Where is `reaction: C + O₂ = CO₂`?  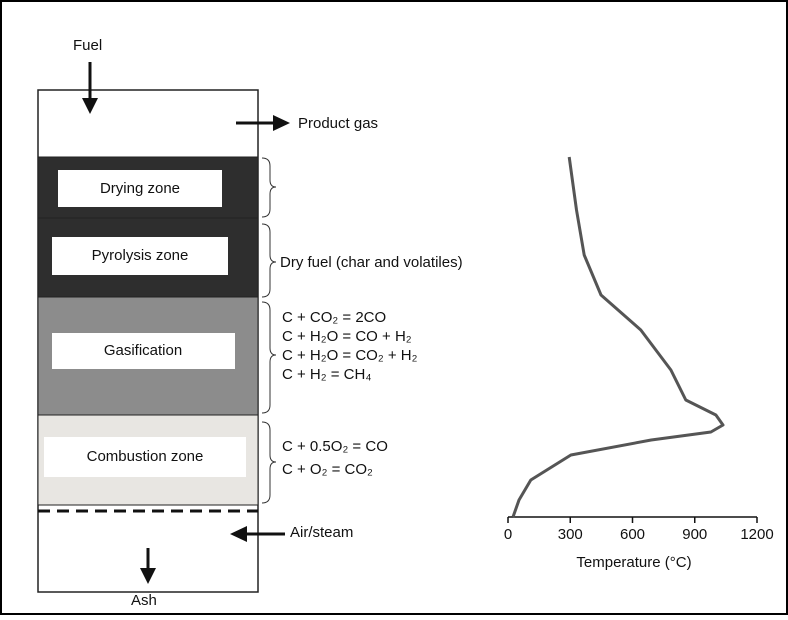 reaction: C + O₂ = CO₂ is located at coordinates (327, 469).